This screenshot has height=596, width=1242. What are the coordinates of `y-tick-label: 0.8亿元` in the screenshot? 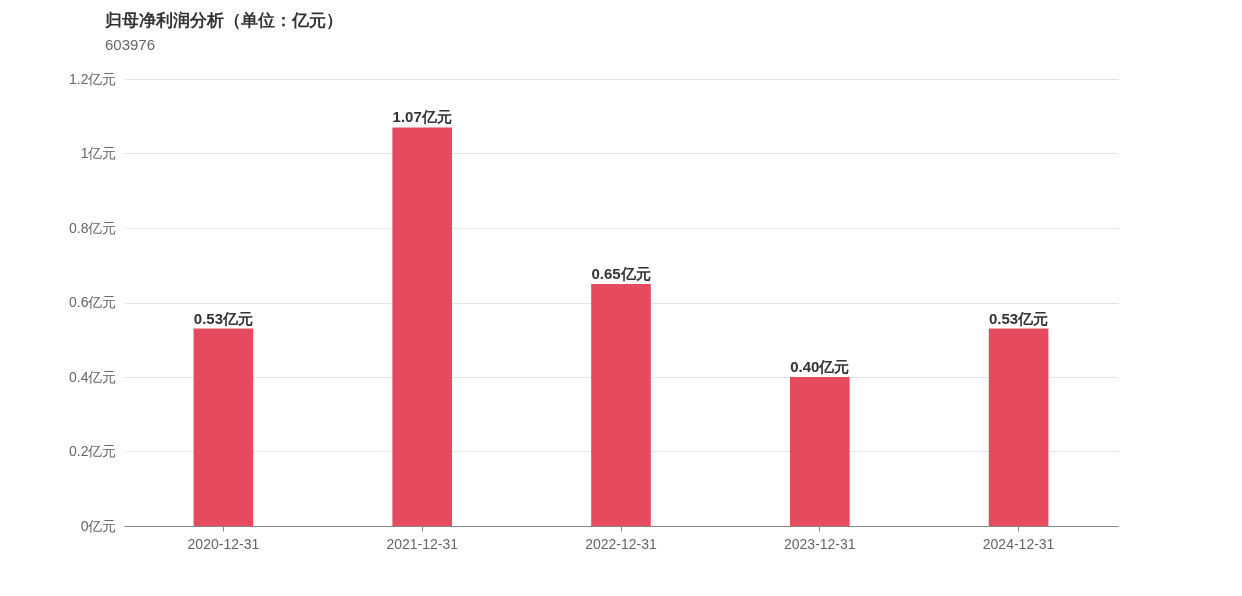 It's located at (93, 227).